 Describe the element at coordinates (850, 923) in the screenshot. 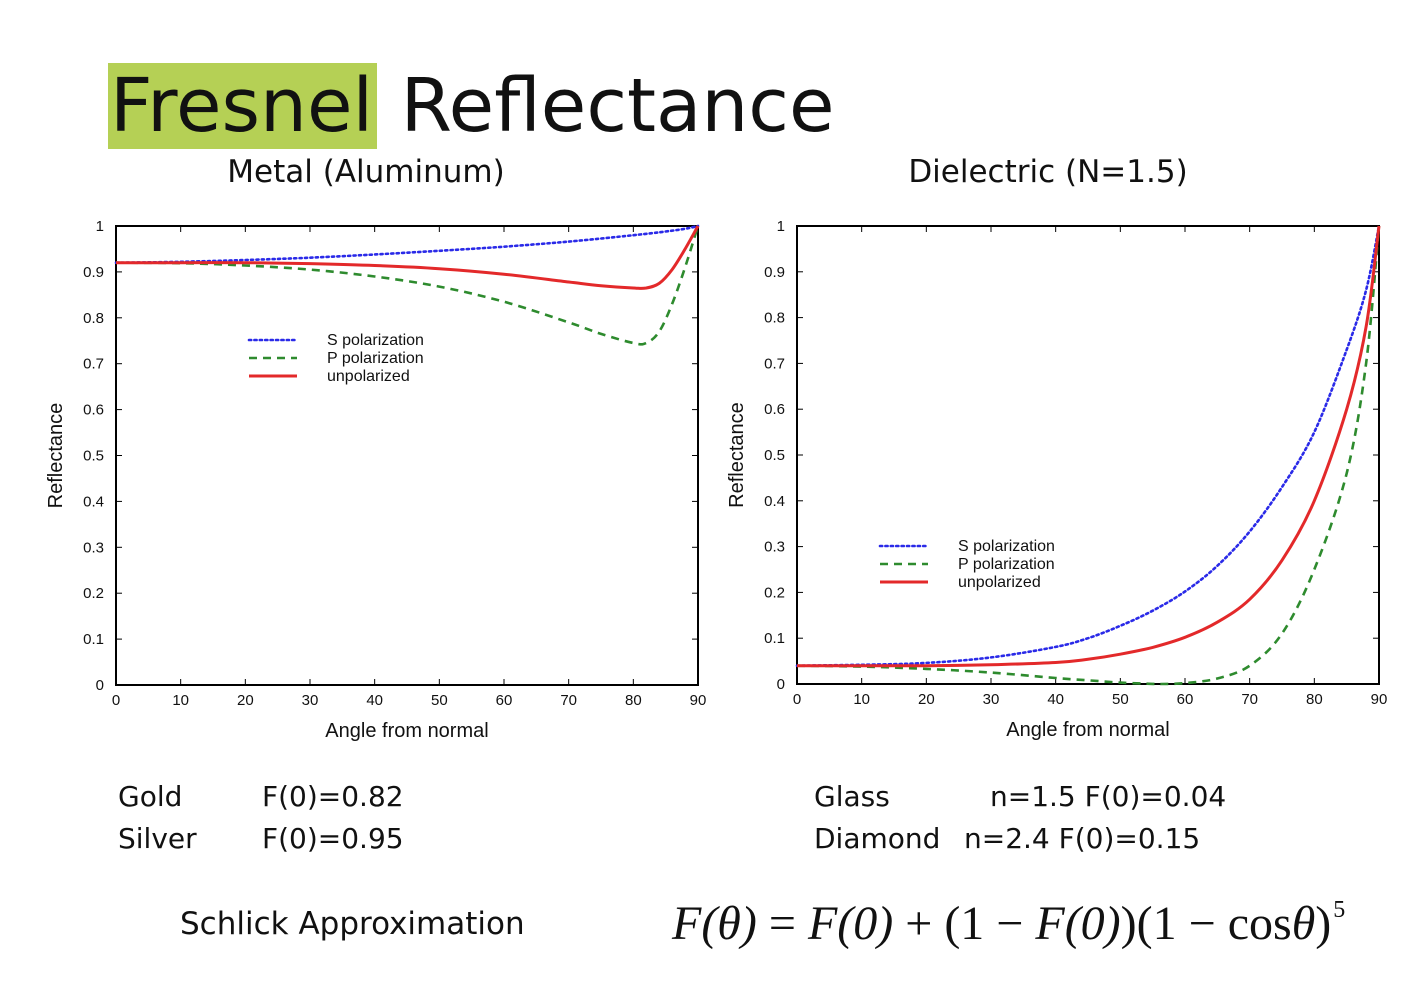

I see `formula-term1: F(0)` at that location.